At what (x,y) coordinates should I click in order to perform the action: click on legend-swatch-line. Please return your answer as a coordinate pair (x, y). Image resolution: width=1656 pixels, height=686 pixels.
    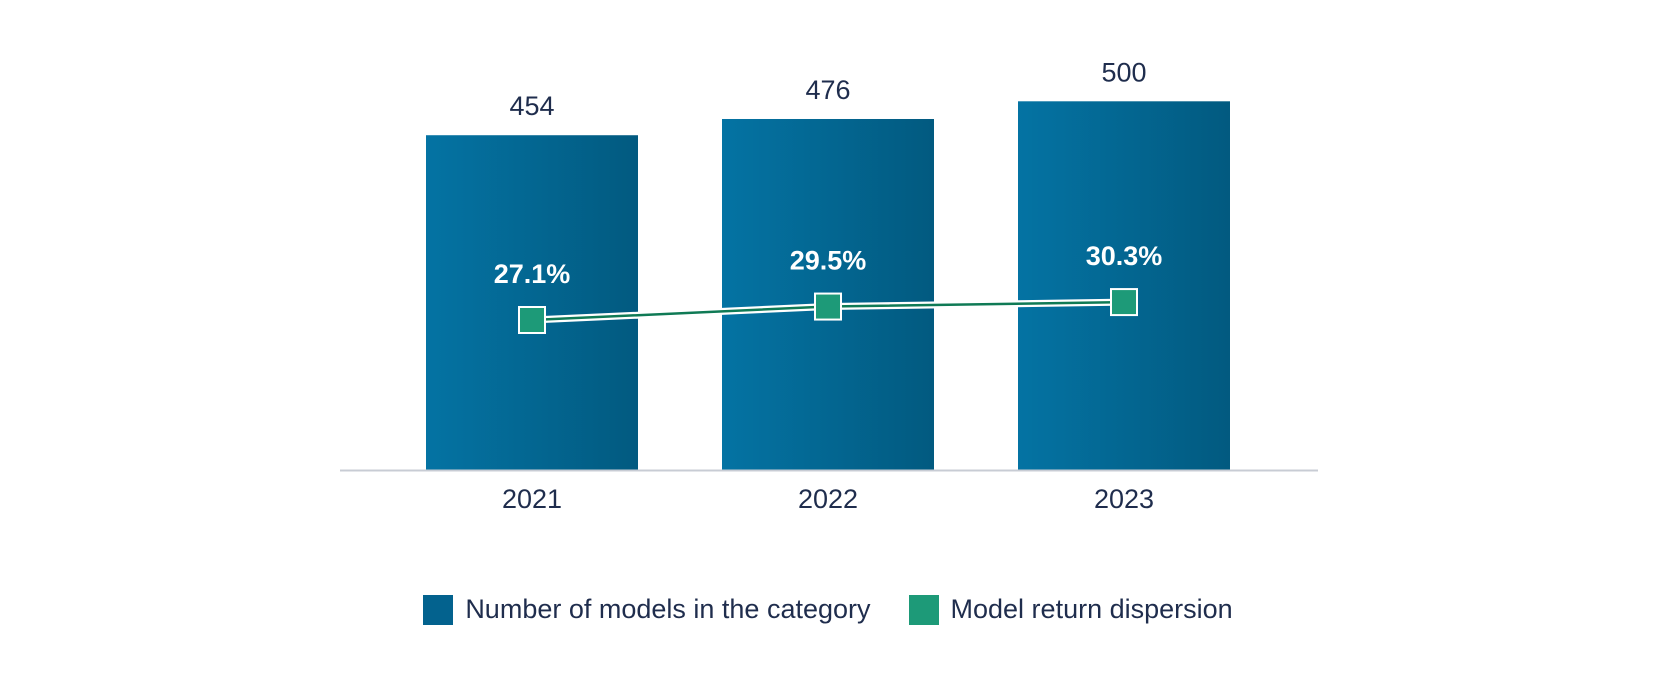
    Looking at the image, I should click on (923, 609).